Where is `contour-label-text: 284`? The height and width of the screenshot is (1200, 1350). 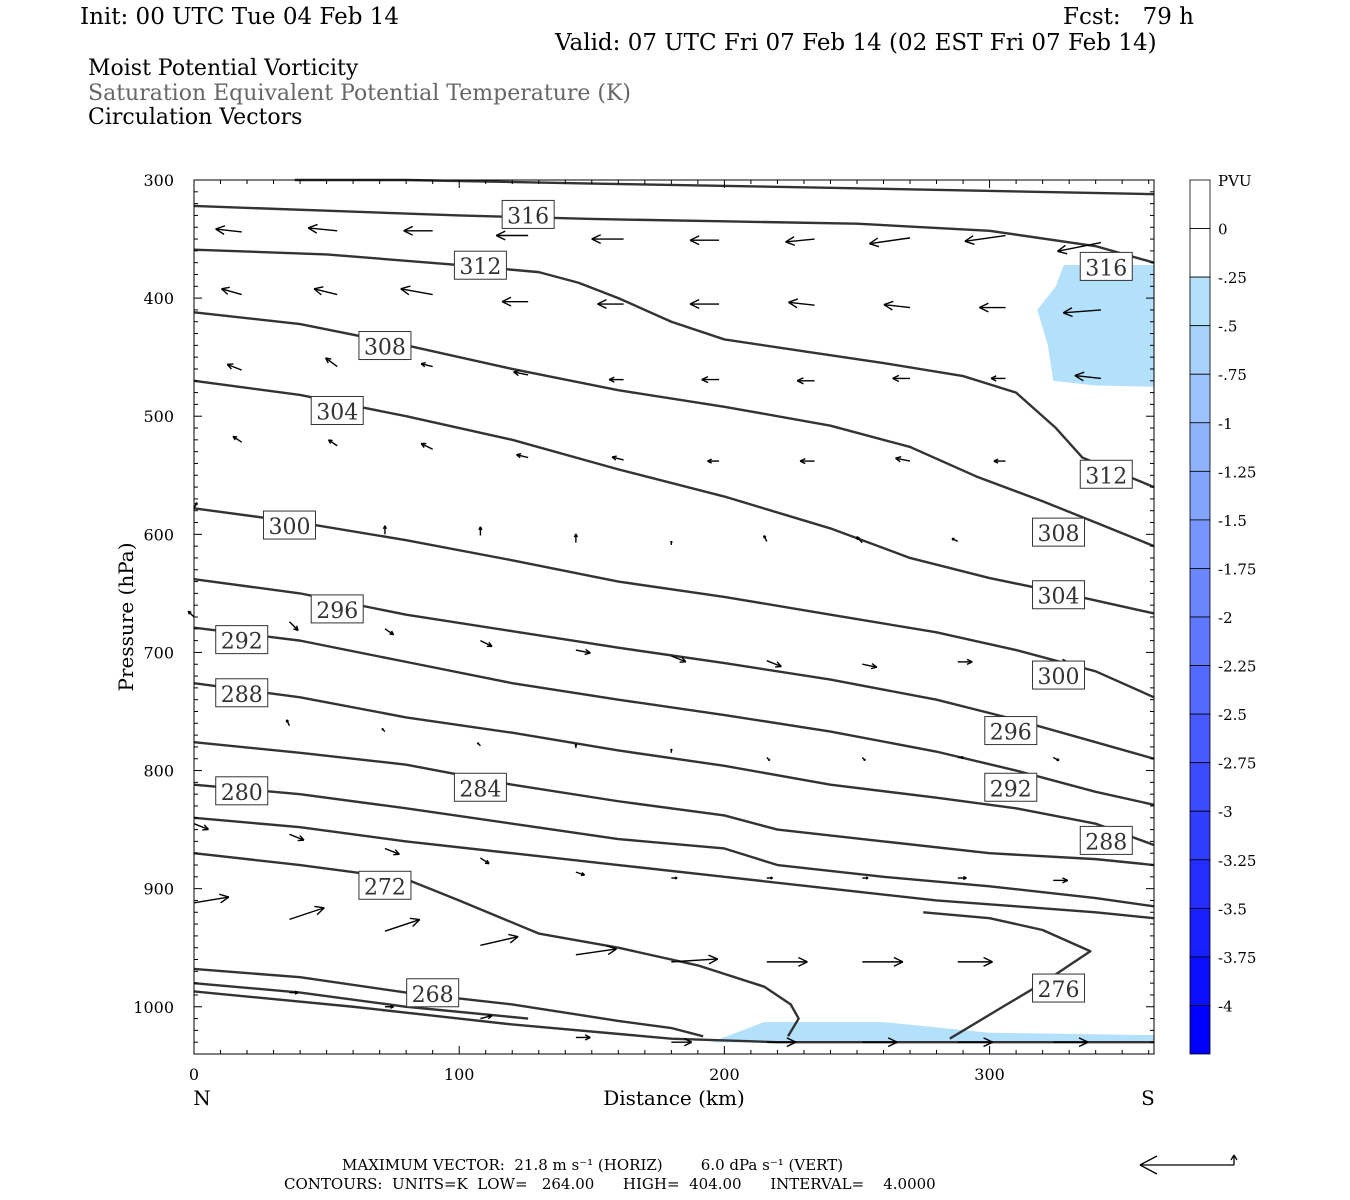 contour-label-text: 284 is located at coordinates (480, 789).